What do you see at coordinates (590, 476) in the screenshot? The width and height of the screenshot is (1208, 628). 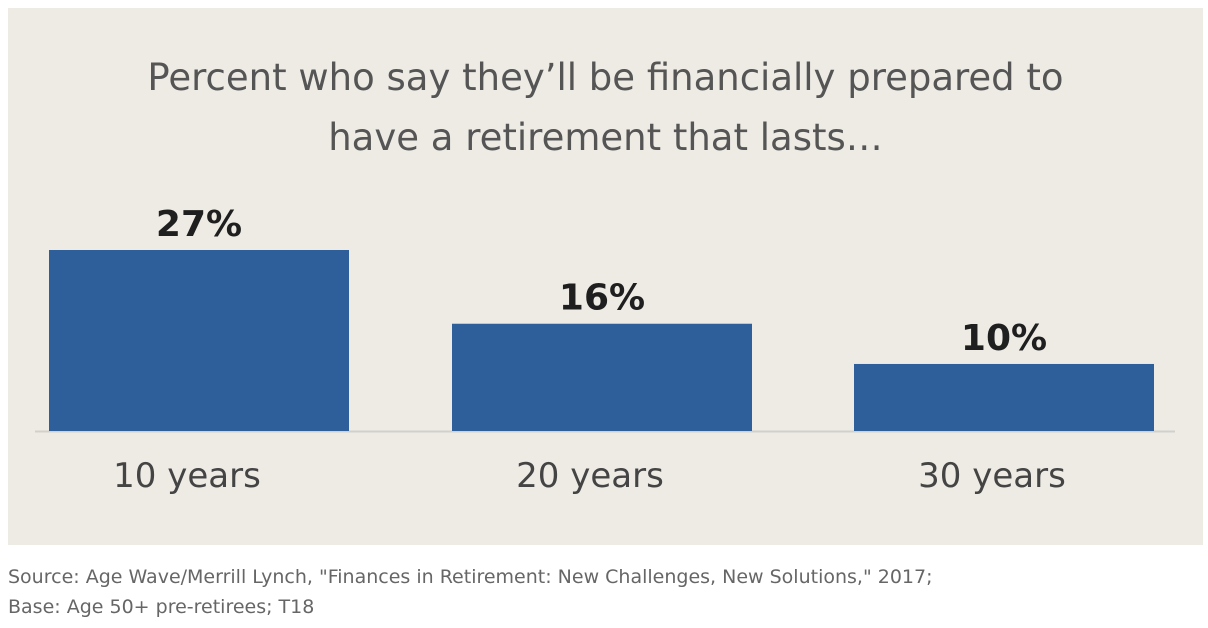 I see `category-label: 20 years` at bounding box center [590, 476].